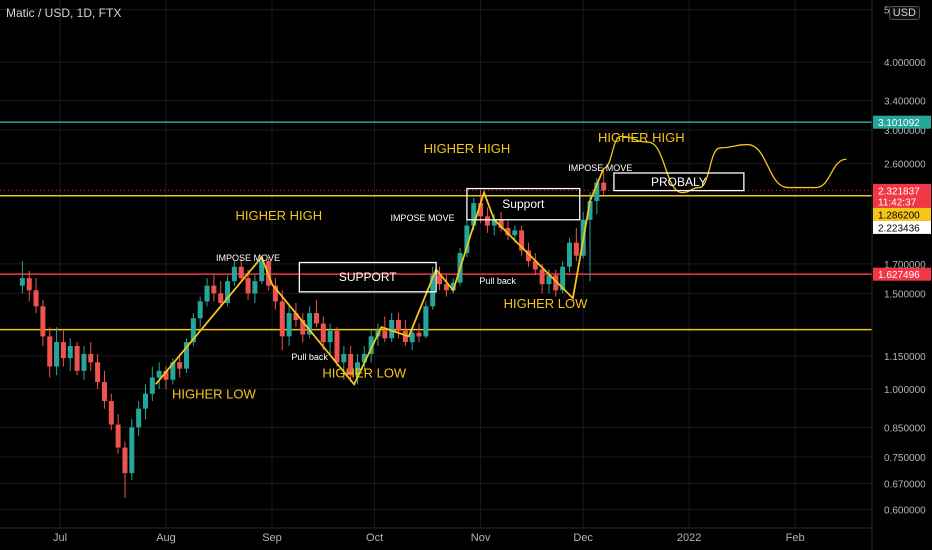  I want to click on zone-box-label: PROBALY, so click(679, 182).